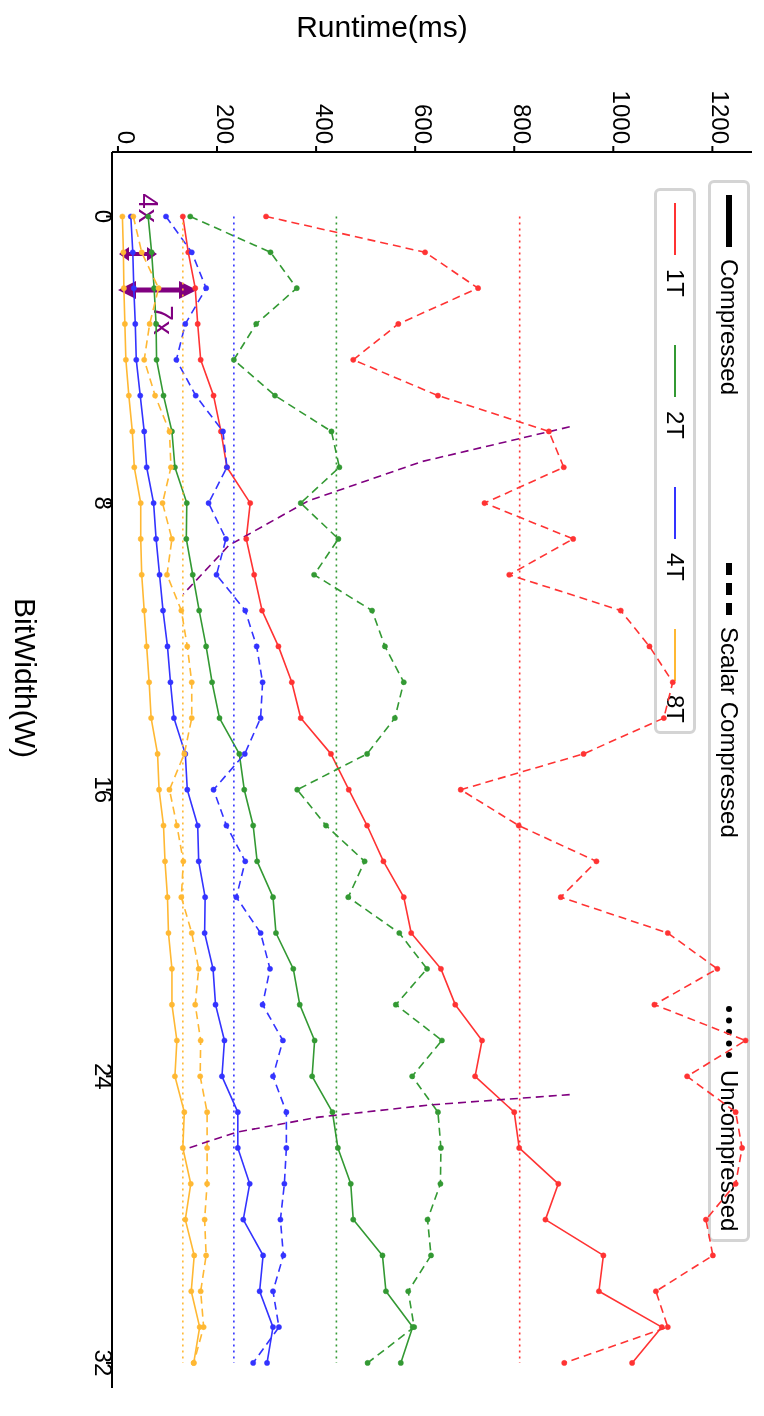 Image resolution: width=764 pixels, height=1416 pixels. What do you see at coordinates (675, 283) in the screenshot?
I see `legend-label: 1T` at bounding box center [675, 283].